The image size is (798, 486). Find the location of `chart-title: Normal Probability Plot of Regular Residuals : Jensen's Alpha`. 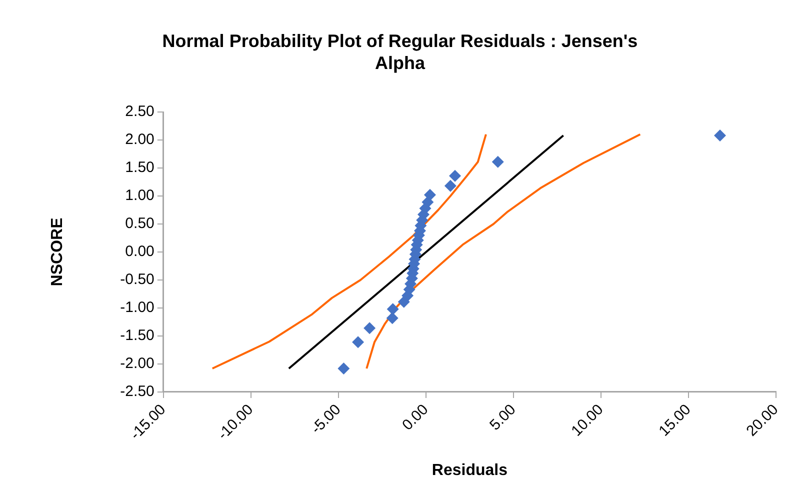

chart-title: Normal Probability Plot of Regular Residuals : Jensen's Alpha is located at coordinates (400, 52).